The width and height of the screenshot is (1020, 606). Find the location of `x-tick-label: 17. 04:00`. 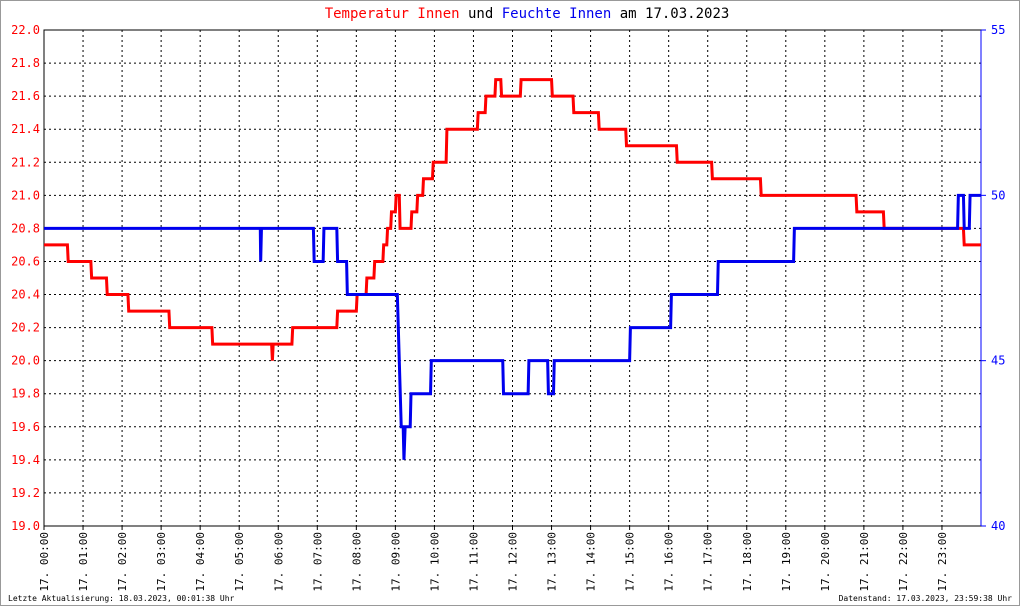

x-tick-label: 17. 04:00 is located at coordinates (200, 562).